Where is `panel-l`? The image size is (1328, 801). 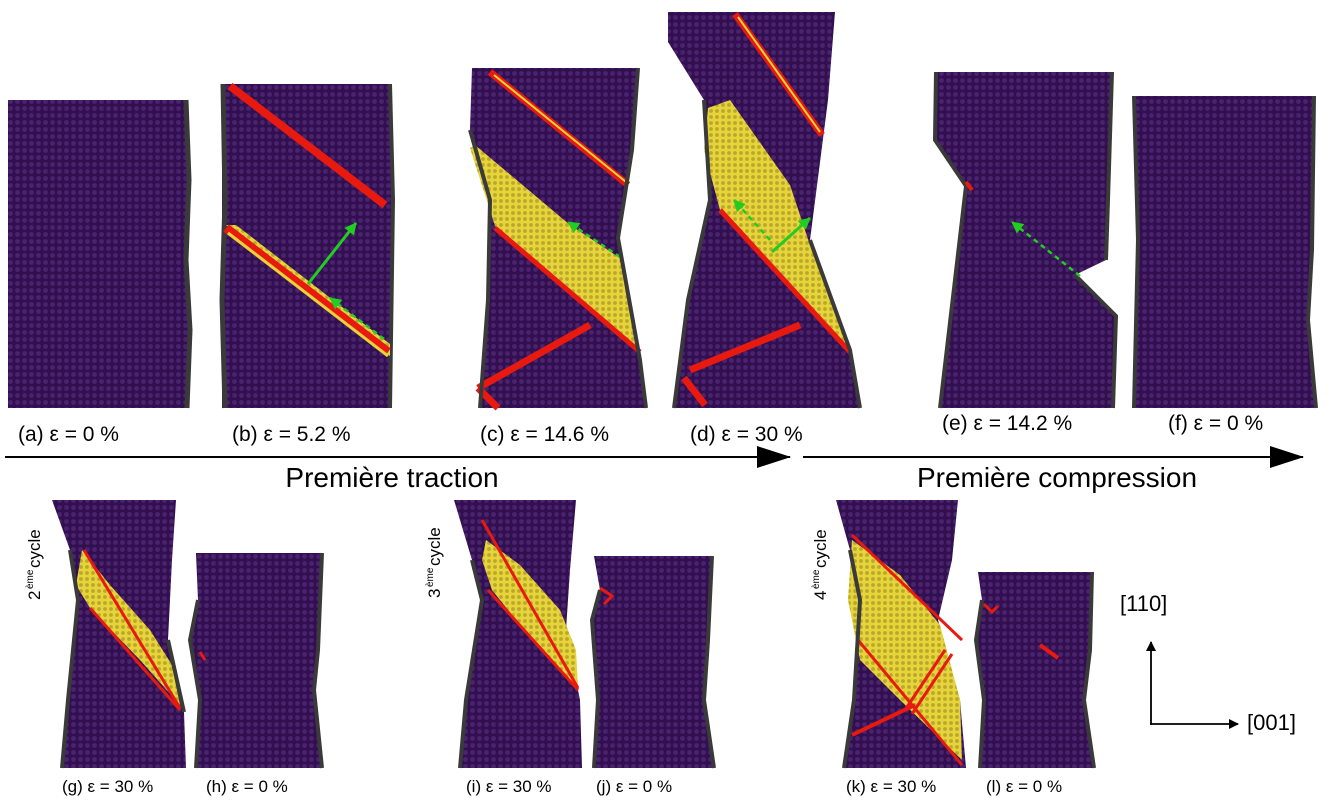
panel-l is located at coordinates (1034, 670).